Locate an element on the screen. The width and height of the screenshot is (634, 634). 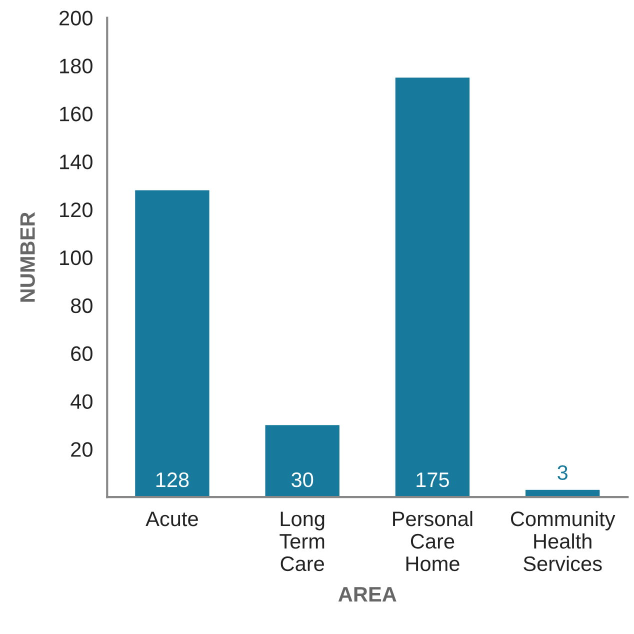
y-tick-label: 200 is located at coordinates (76, 18).